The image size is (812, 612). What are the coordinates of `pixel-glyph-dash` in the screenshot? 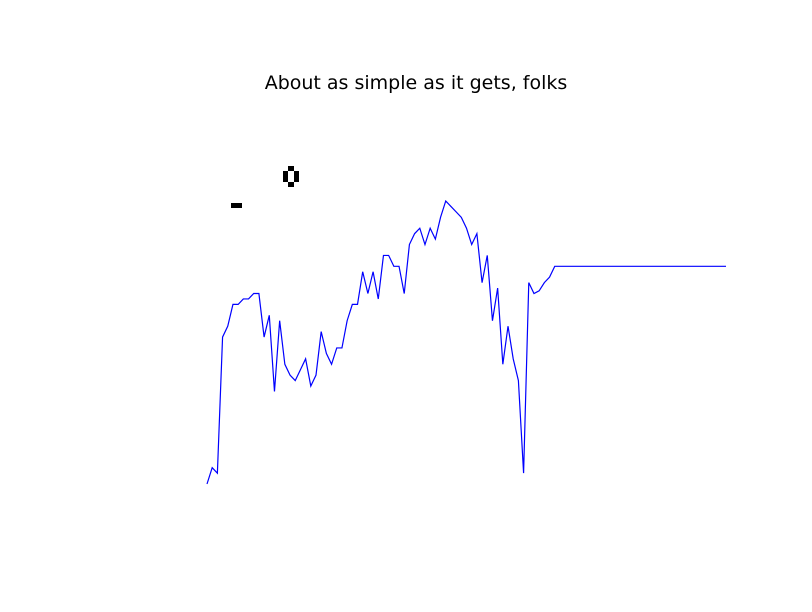 It's located at (236, 205).